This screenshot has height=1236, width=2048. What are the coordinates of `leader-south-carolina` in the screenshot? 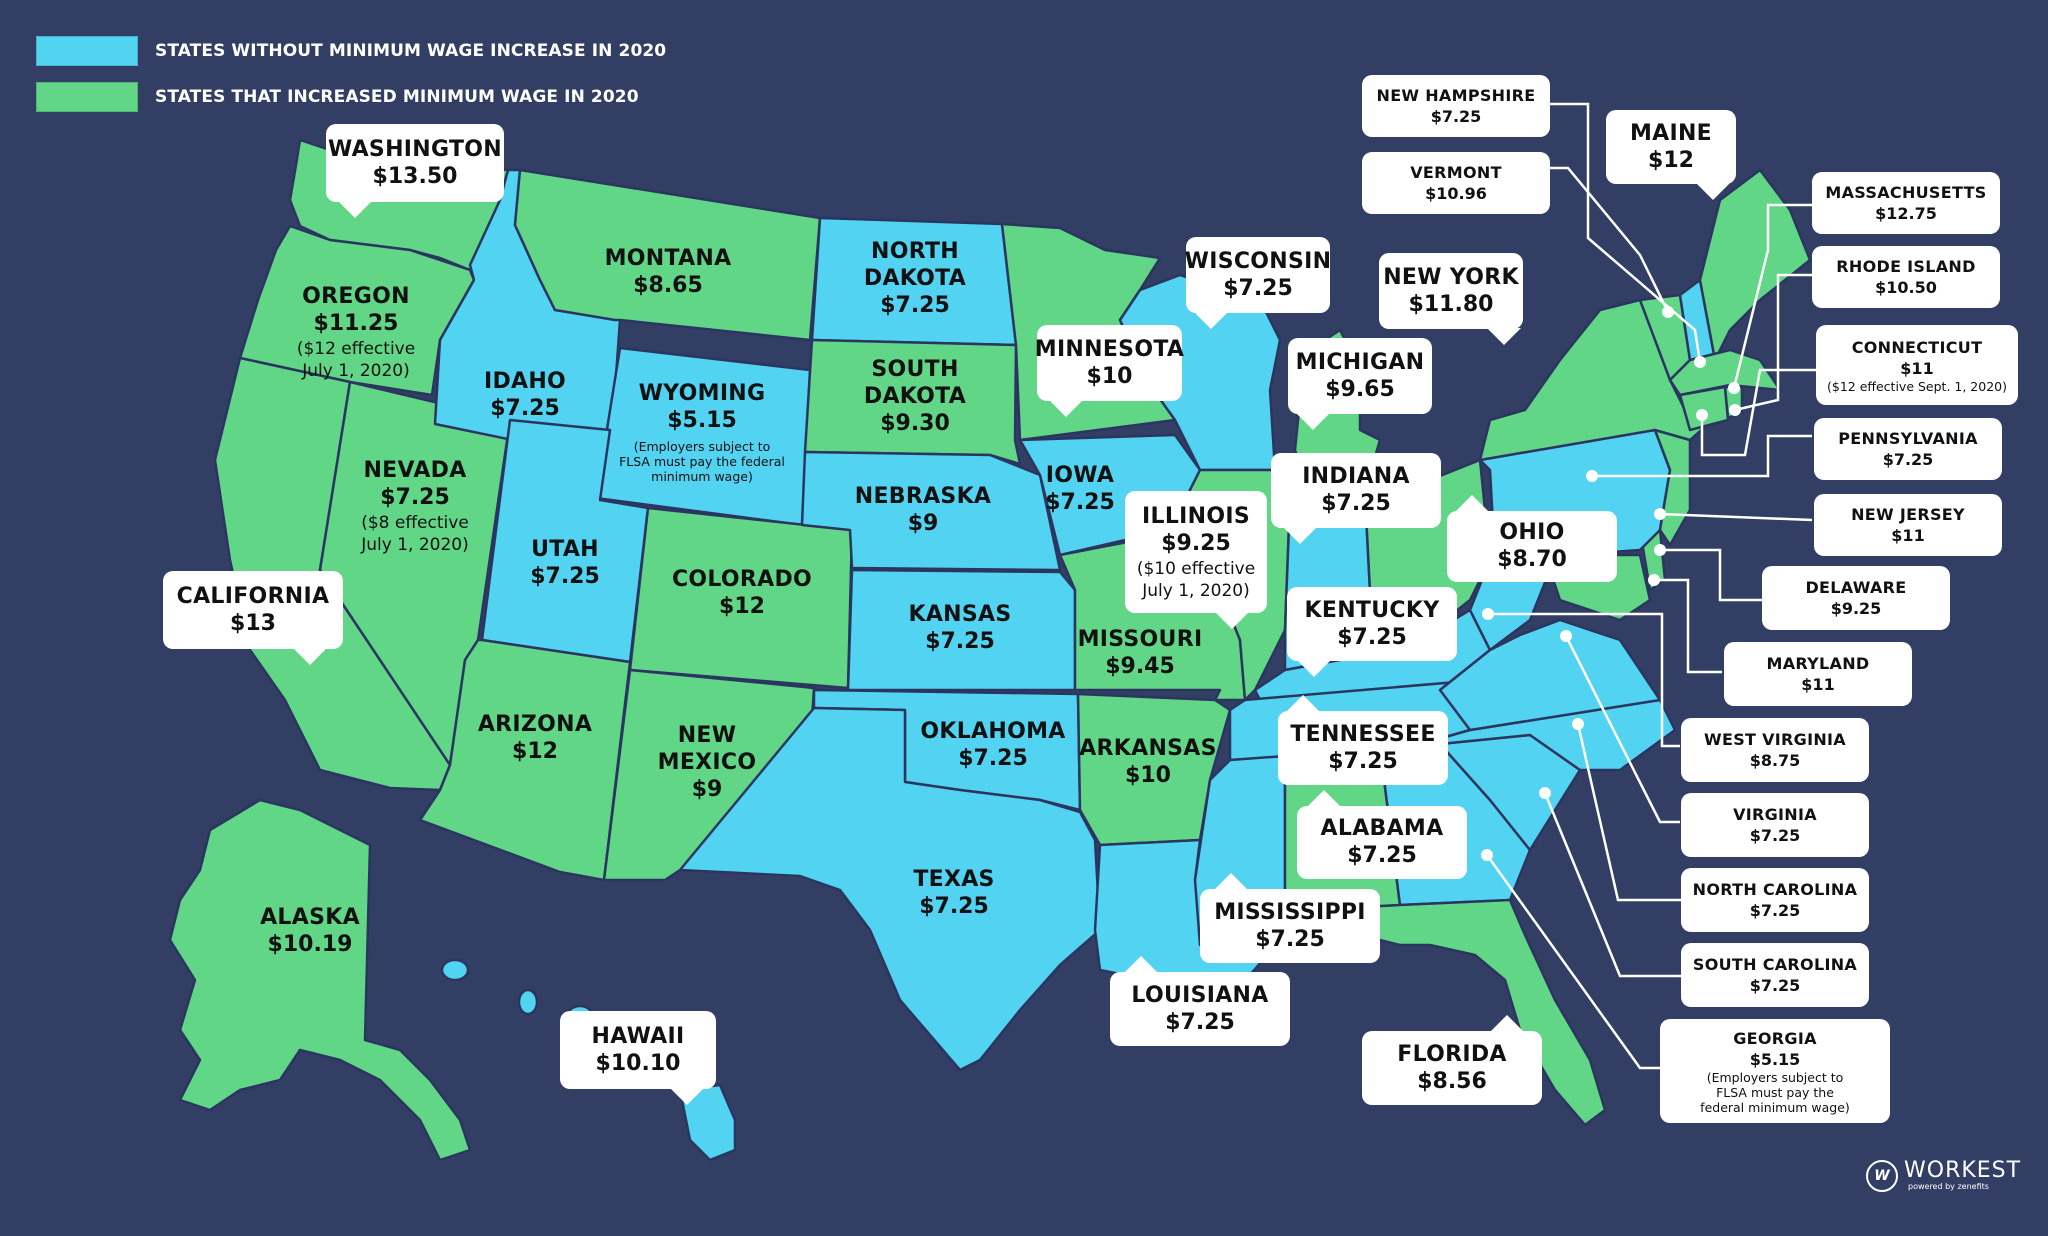 It's located at (1616, 885).